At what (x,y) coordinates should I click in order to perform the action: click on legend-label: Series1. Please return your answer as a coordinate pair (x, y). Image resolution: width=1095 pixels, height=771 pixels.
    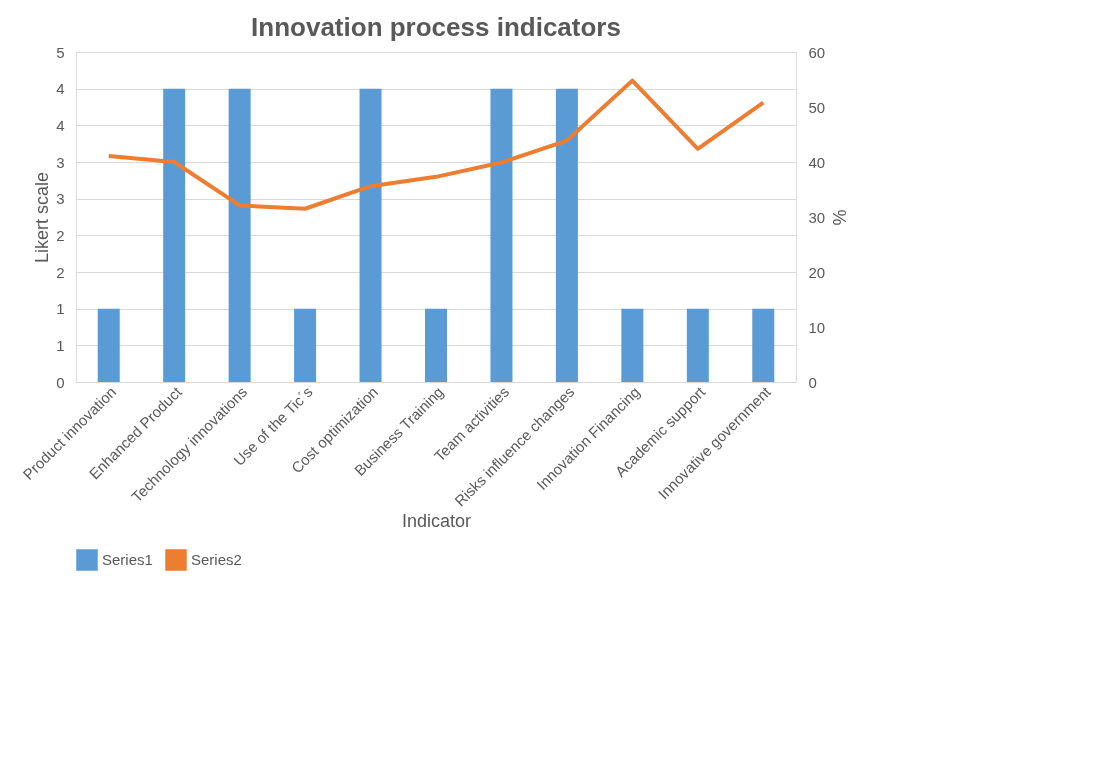
    Looking at the image, I should click on (127, 559).